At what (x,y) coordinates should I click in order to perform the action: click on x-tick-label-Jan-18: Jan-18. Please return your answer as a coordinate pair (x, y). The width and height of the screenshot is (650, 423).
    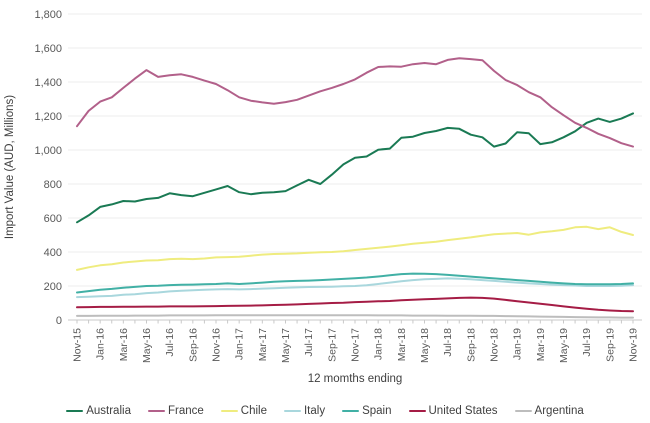
    Looking at the image, I should click on (379, 344).